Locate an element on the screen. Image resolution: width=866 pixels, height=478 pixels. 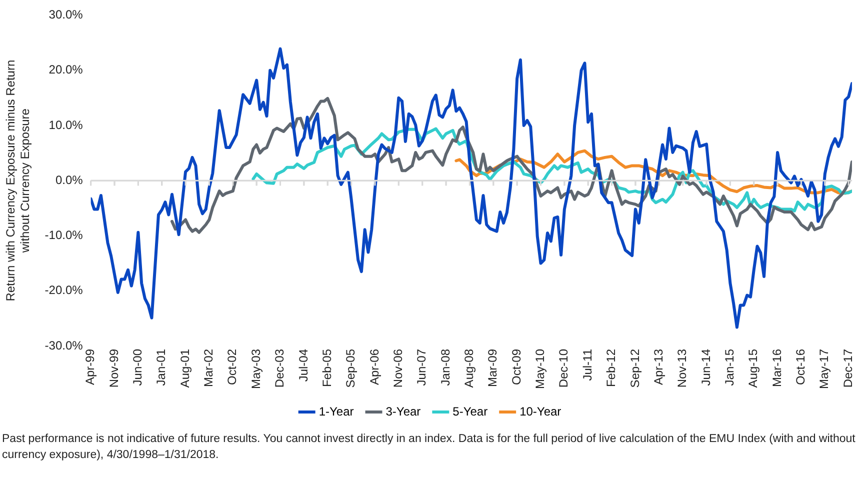
x-tick-label: Dec-03 is located at coordinates (279, 368).